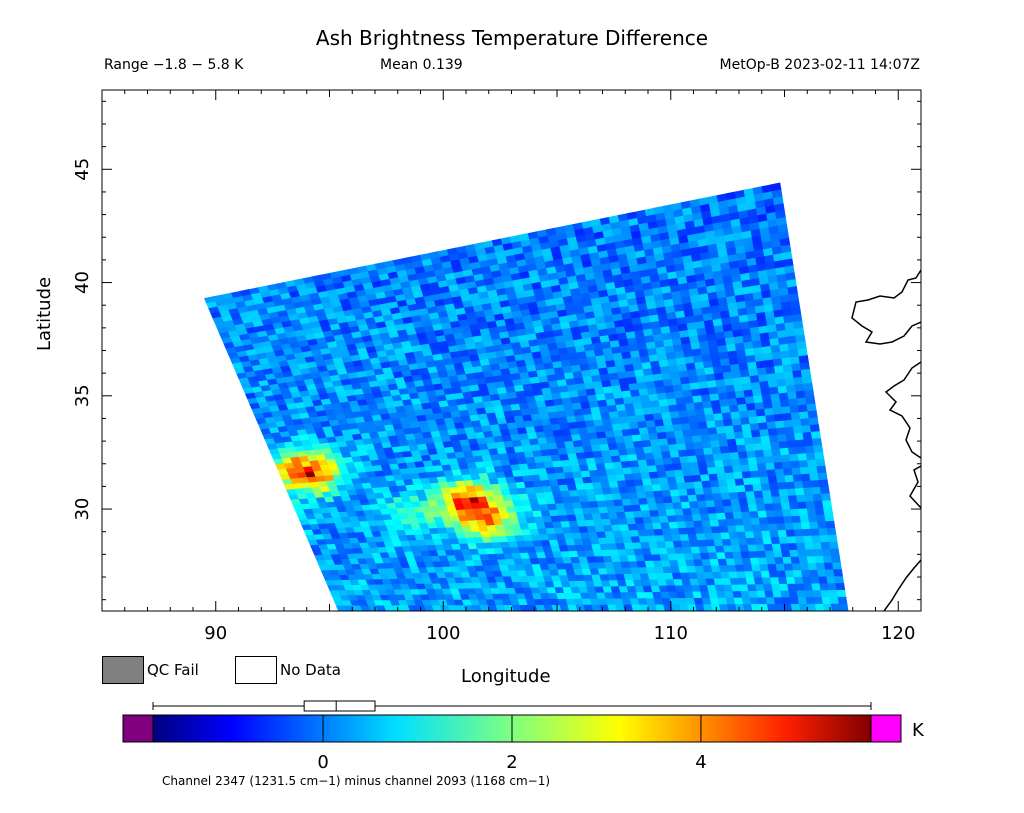 The image size is (1024, 813). What do you see at coordinates (902, 410) in the screenshot?
I see `coastline-east` at bounding box center [902, 410].